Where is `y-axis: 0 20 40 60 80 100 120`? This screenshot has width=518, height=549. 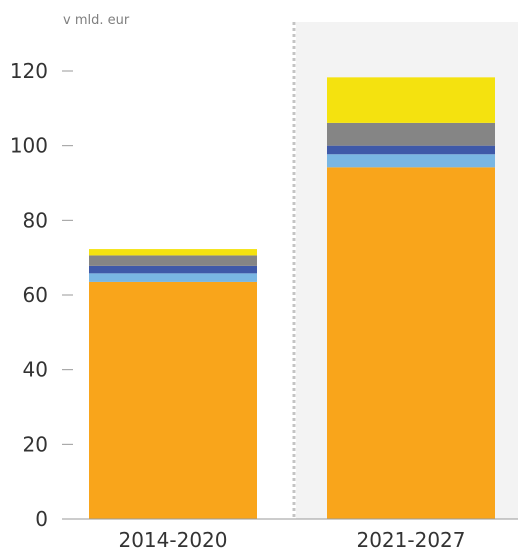 y-axis: 0 20 40 60 80 100 120 is located at coordinates (41, 295).